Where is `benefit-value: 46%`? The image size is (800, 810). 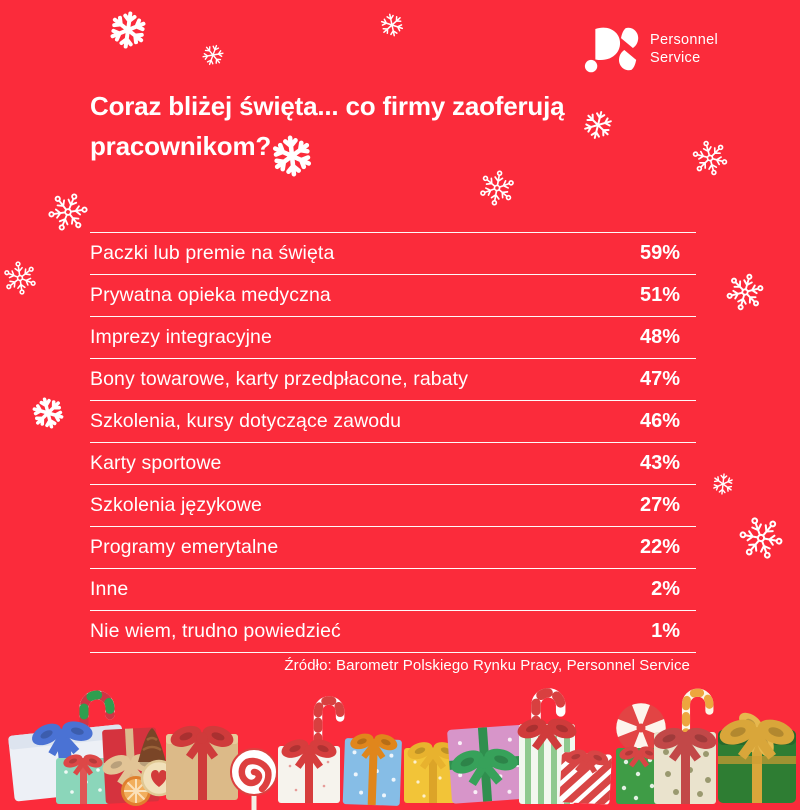
benefit-value: 46% is located at coordinates (659, 421).